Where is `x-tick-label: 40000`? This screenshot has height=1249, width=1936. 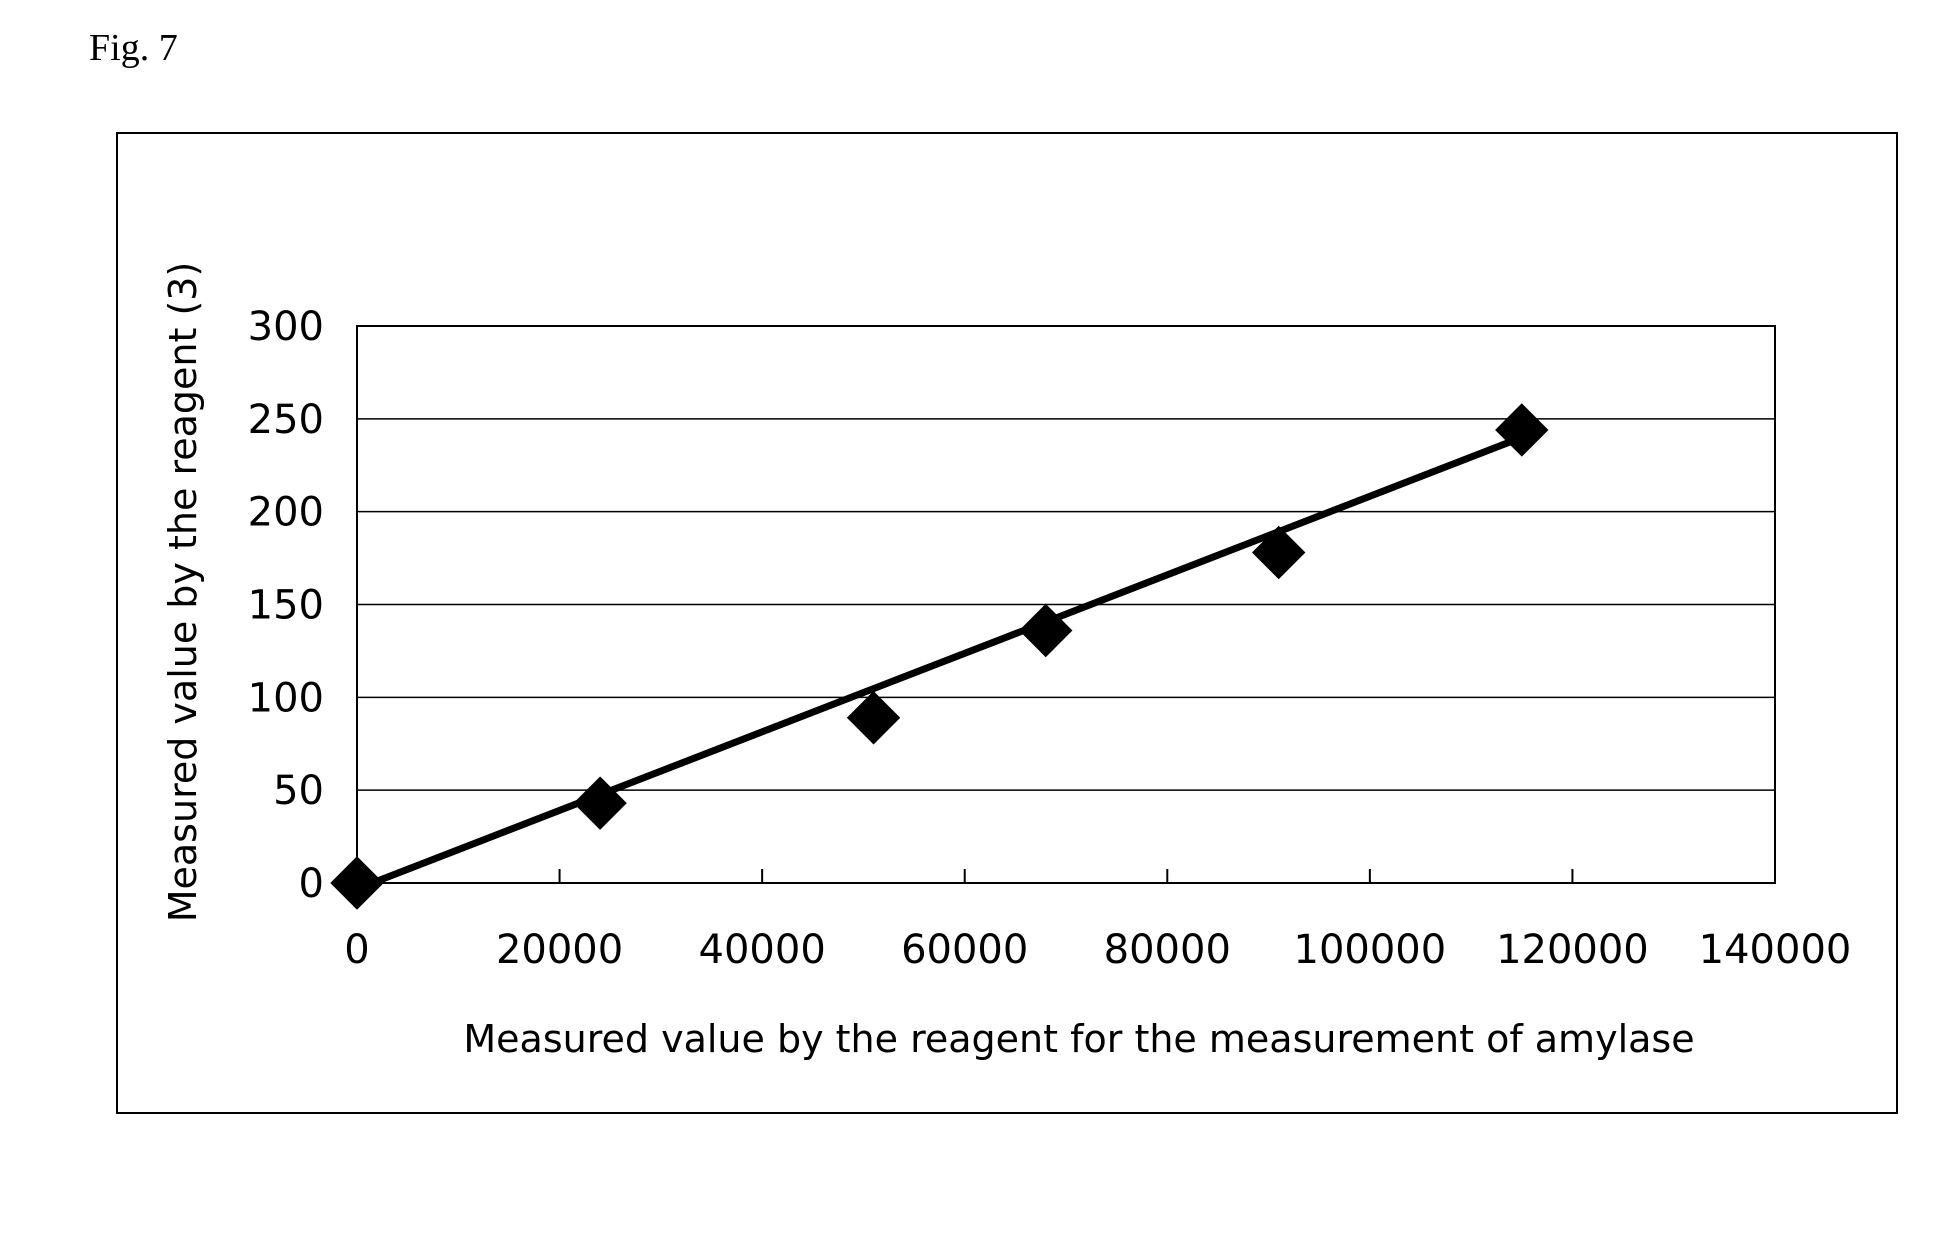 x-tick-label: 40000 is located at coordinates (762, 950).